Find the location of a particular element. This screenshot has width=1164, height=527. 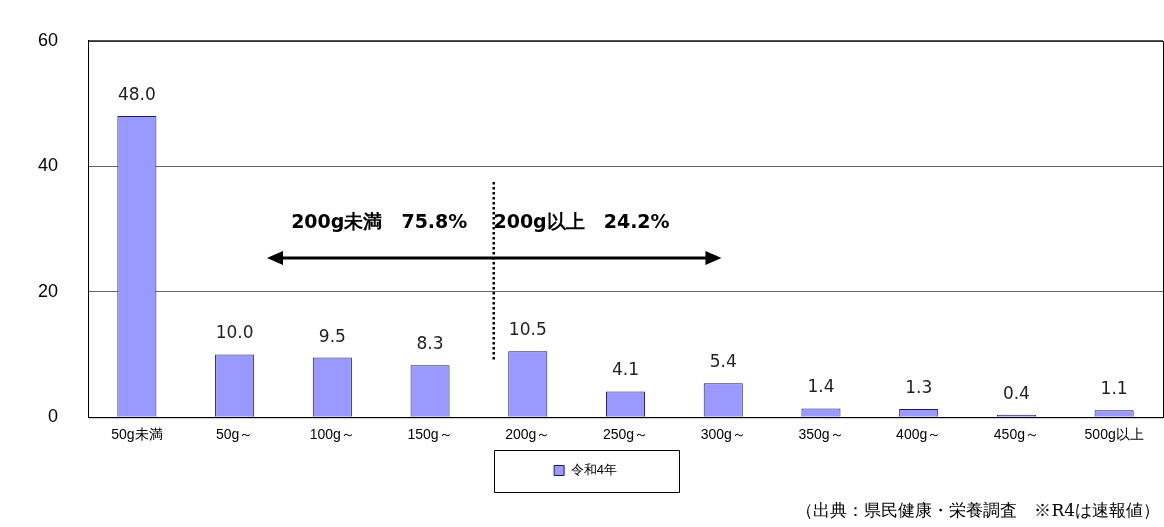

x-tick-label: 50g未満 is located at coordinates (137, 434).